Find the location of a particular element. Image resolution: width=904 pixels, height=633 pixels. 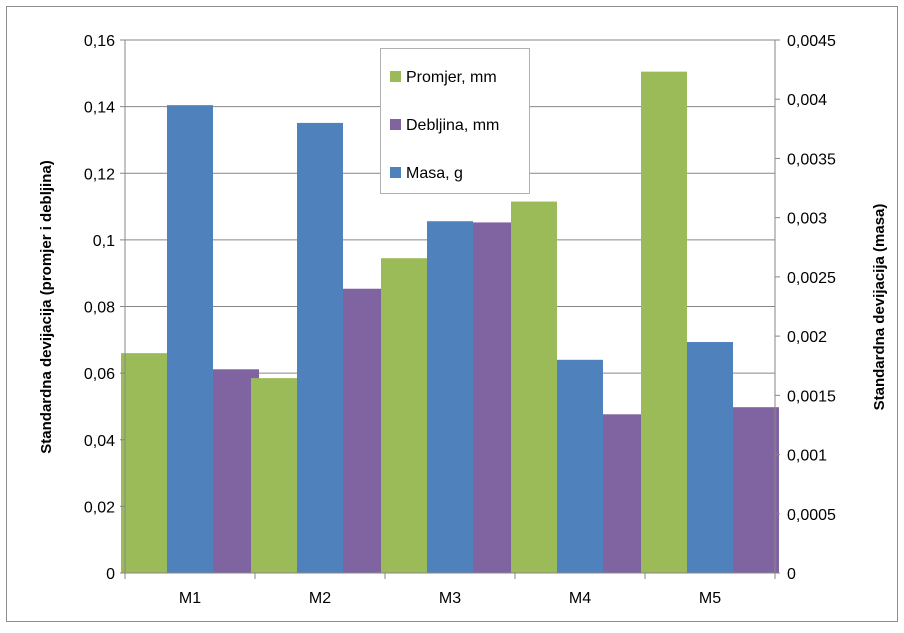

bar-m5-debljina is located at coordinates (756, 490).